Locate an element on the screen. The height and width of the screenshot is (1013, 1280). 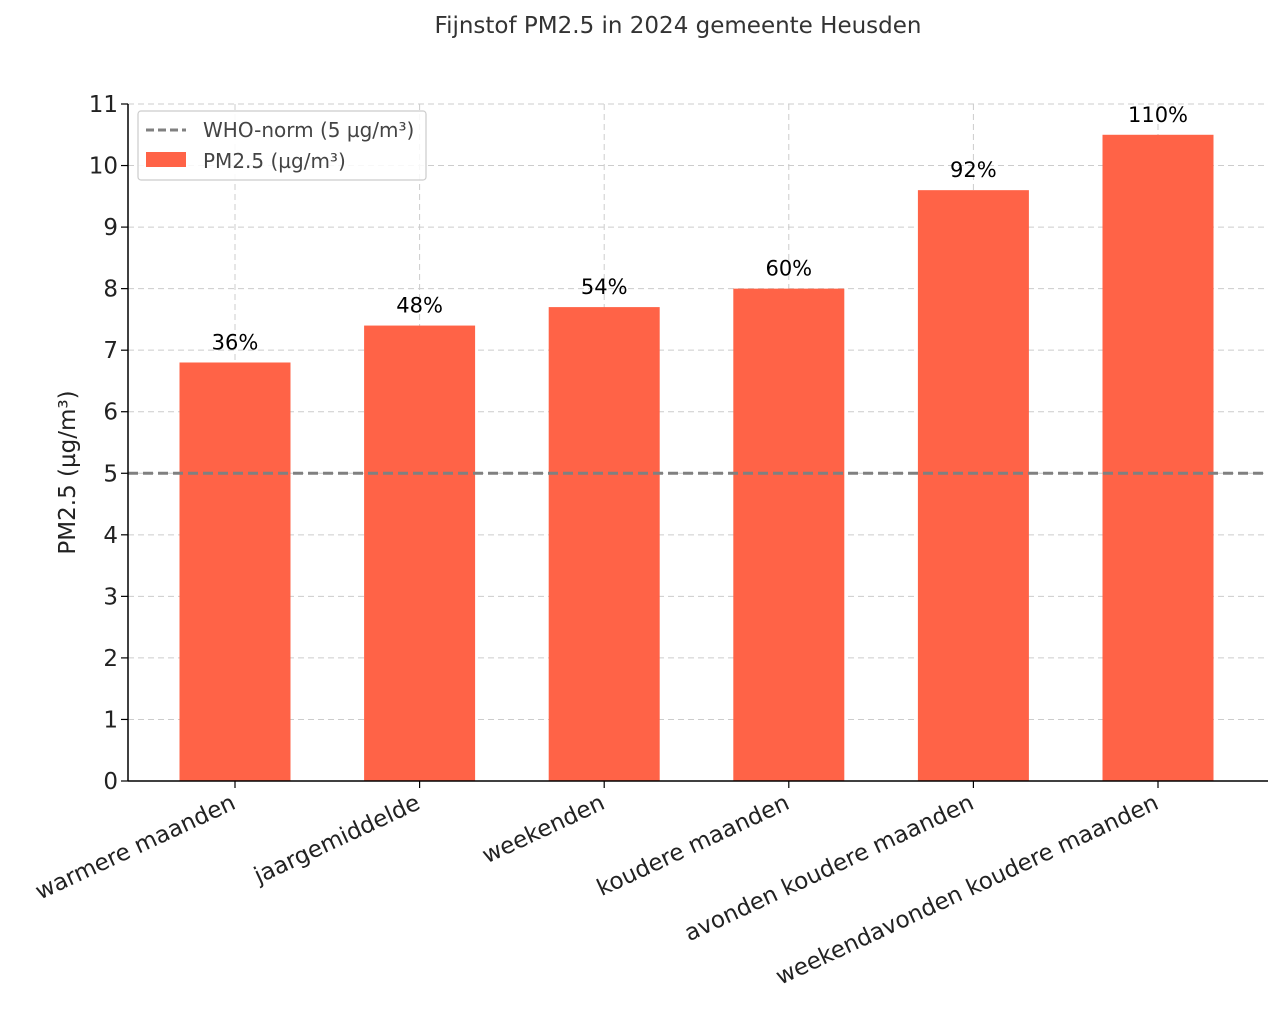
y-tick-labels: 0 1 2 3 4 5 6 7 8 9 10 11 is located at coordinates (108, 443).